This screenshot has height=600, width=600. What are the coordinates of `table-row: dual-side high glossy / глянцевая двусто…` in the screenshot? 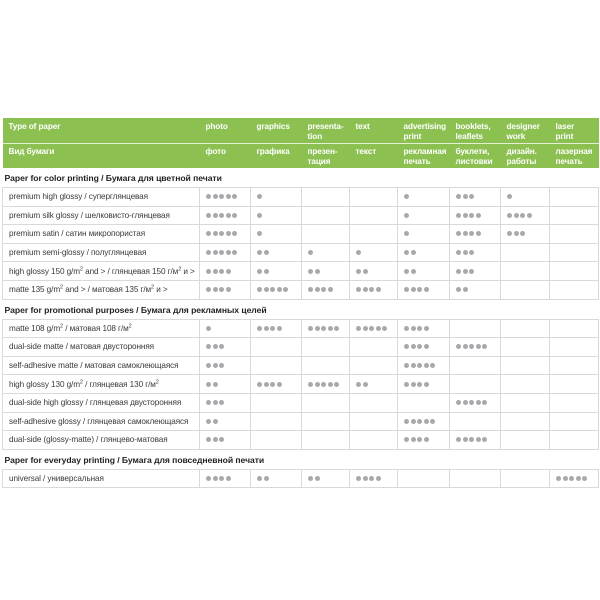 It's located at (300, 402).